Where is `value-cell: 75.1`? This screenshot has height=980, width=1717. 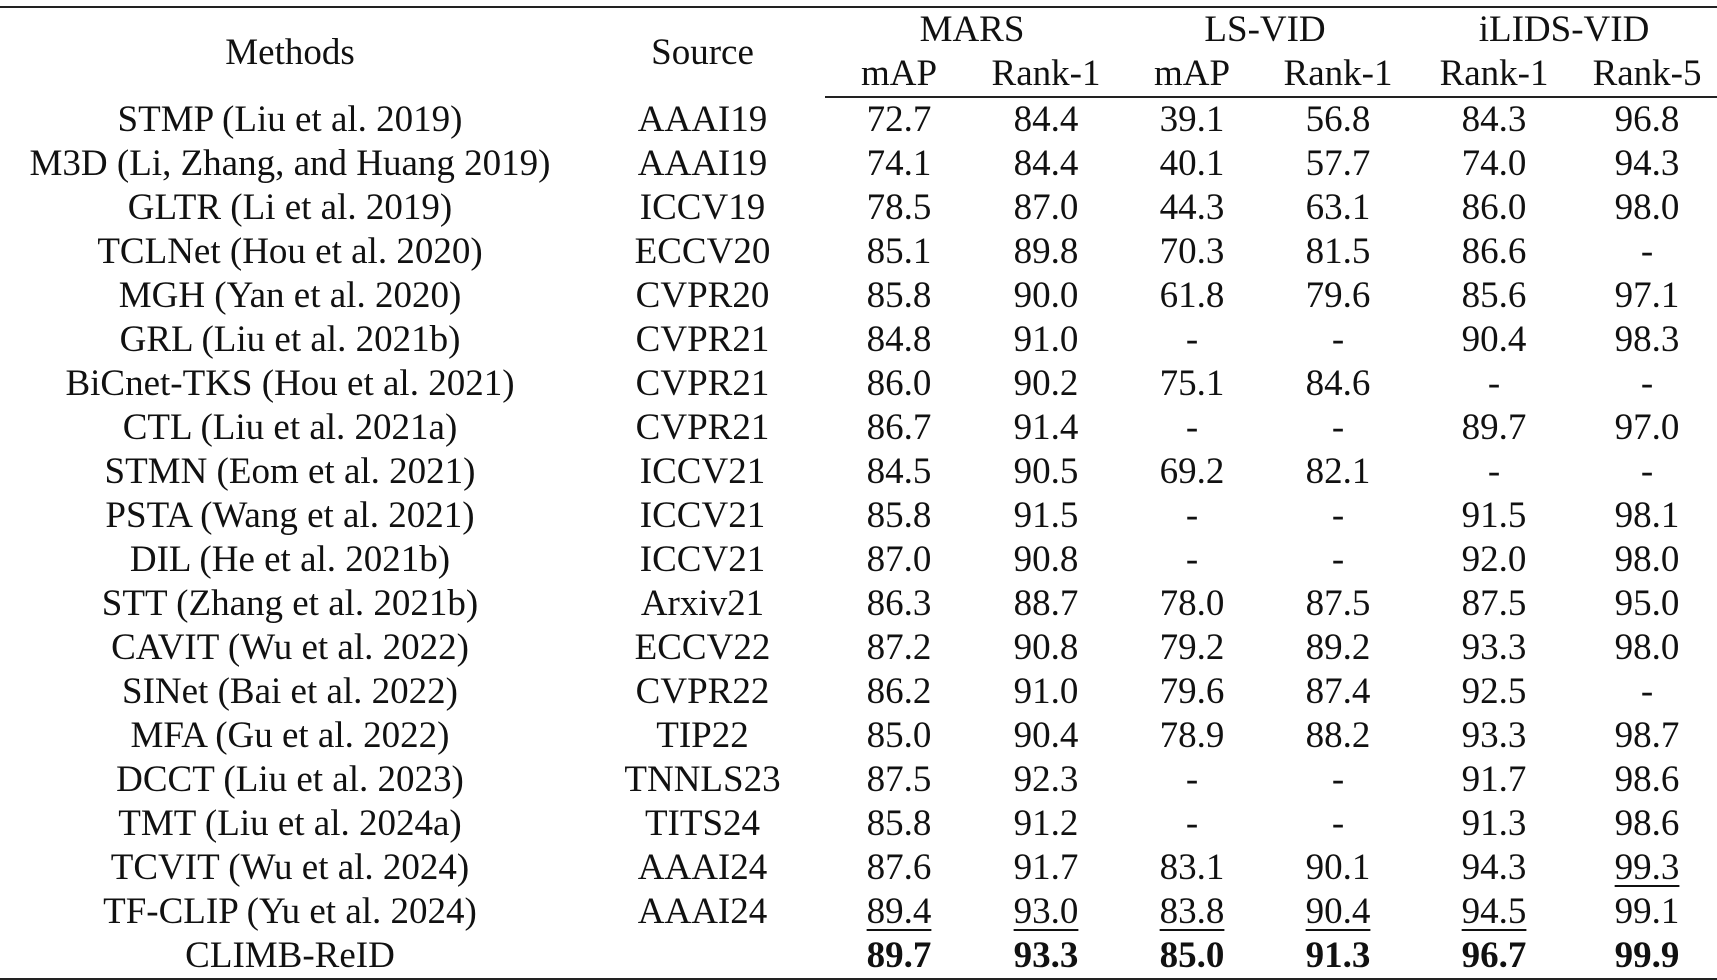
value-cell: 75.1 is located at coordinates (1192, 384).